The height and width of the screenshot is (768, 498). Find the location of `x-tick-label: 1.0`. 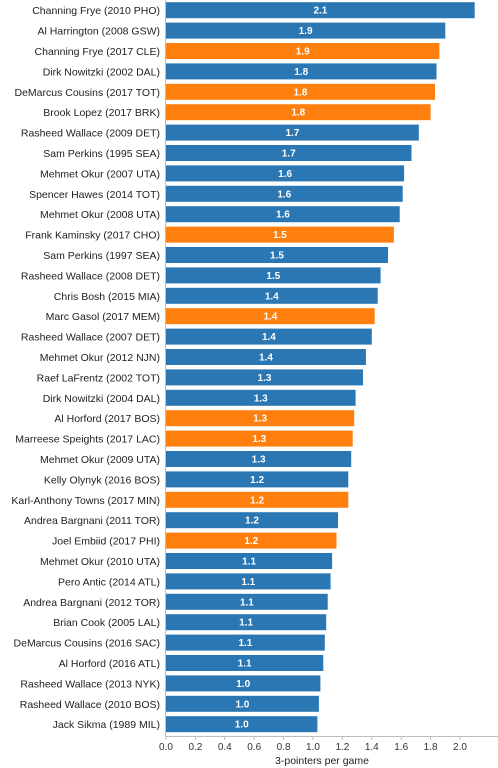

x-tick-label: 1.0 is located at coordinates (313, 747).